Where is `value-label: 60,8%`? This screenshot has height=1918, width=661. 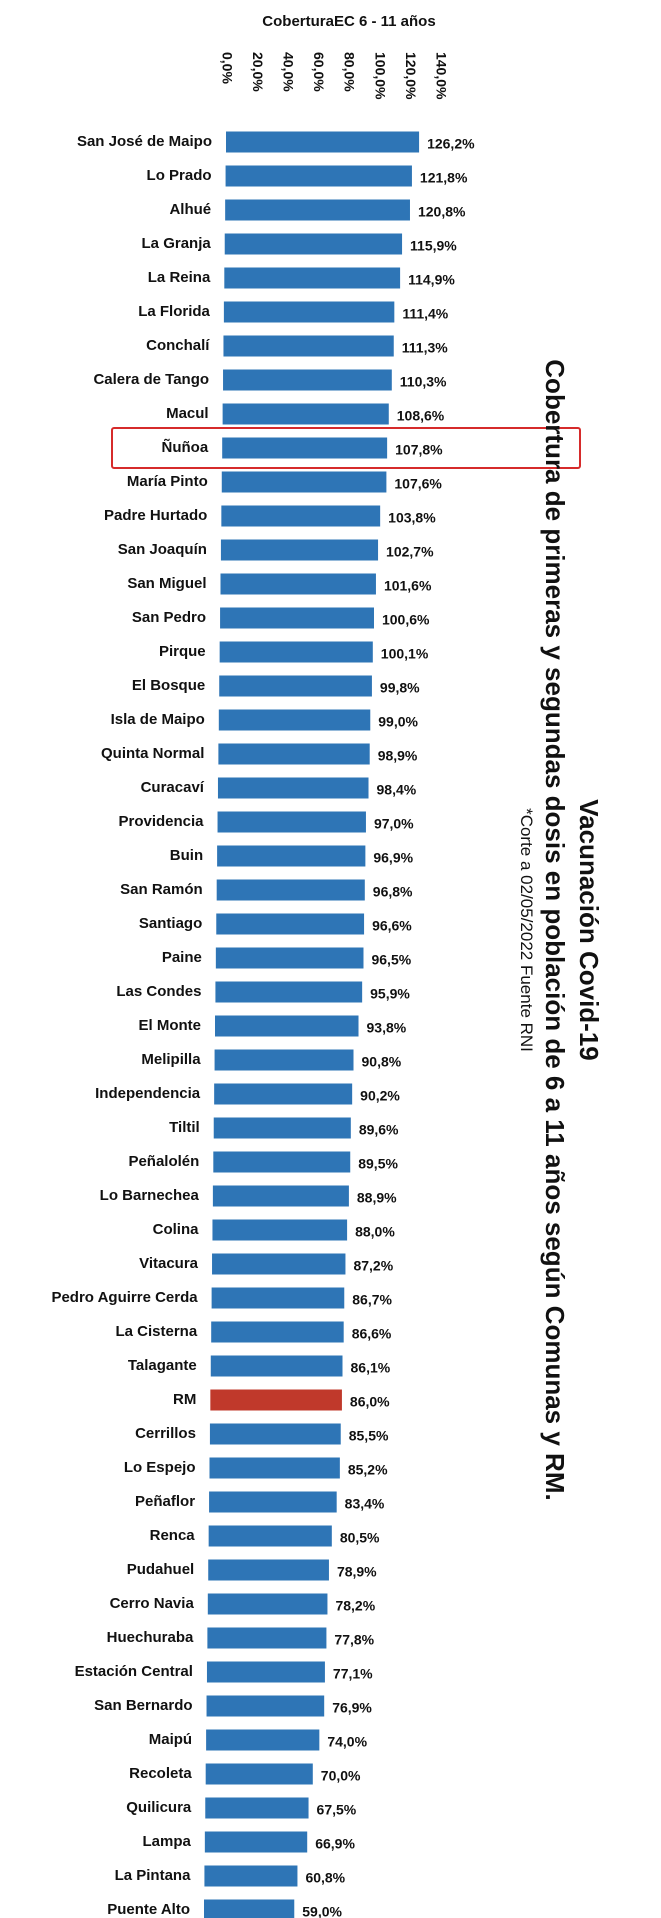 value-label: 60,8% is located at coordinates (325, 1878).